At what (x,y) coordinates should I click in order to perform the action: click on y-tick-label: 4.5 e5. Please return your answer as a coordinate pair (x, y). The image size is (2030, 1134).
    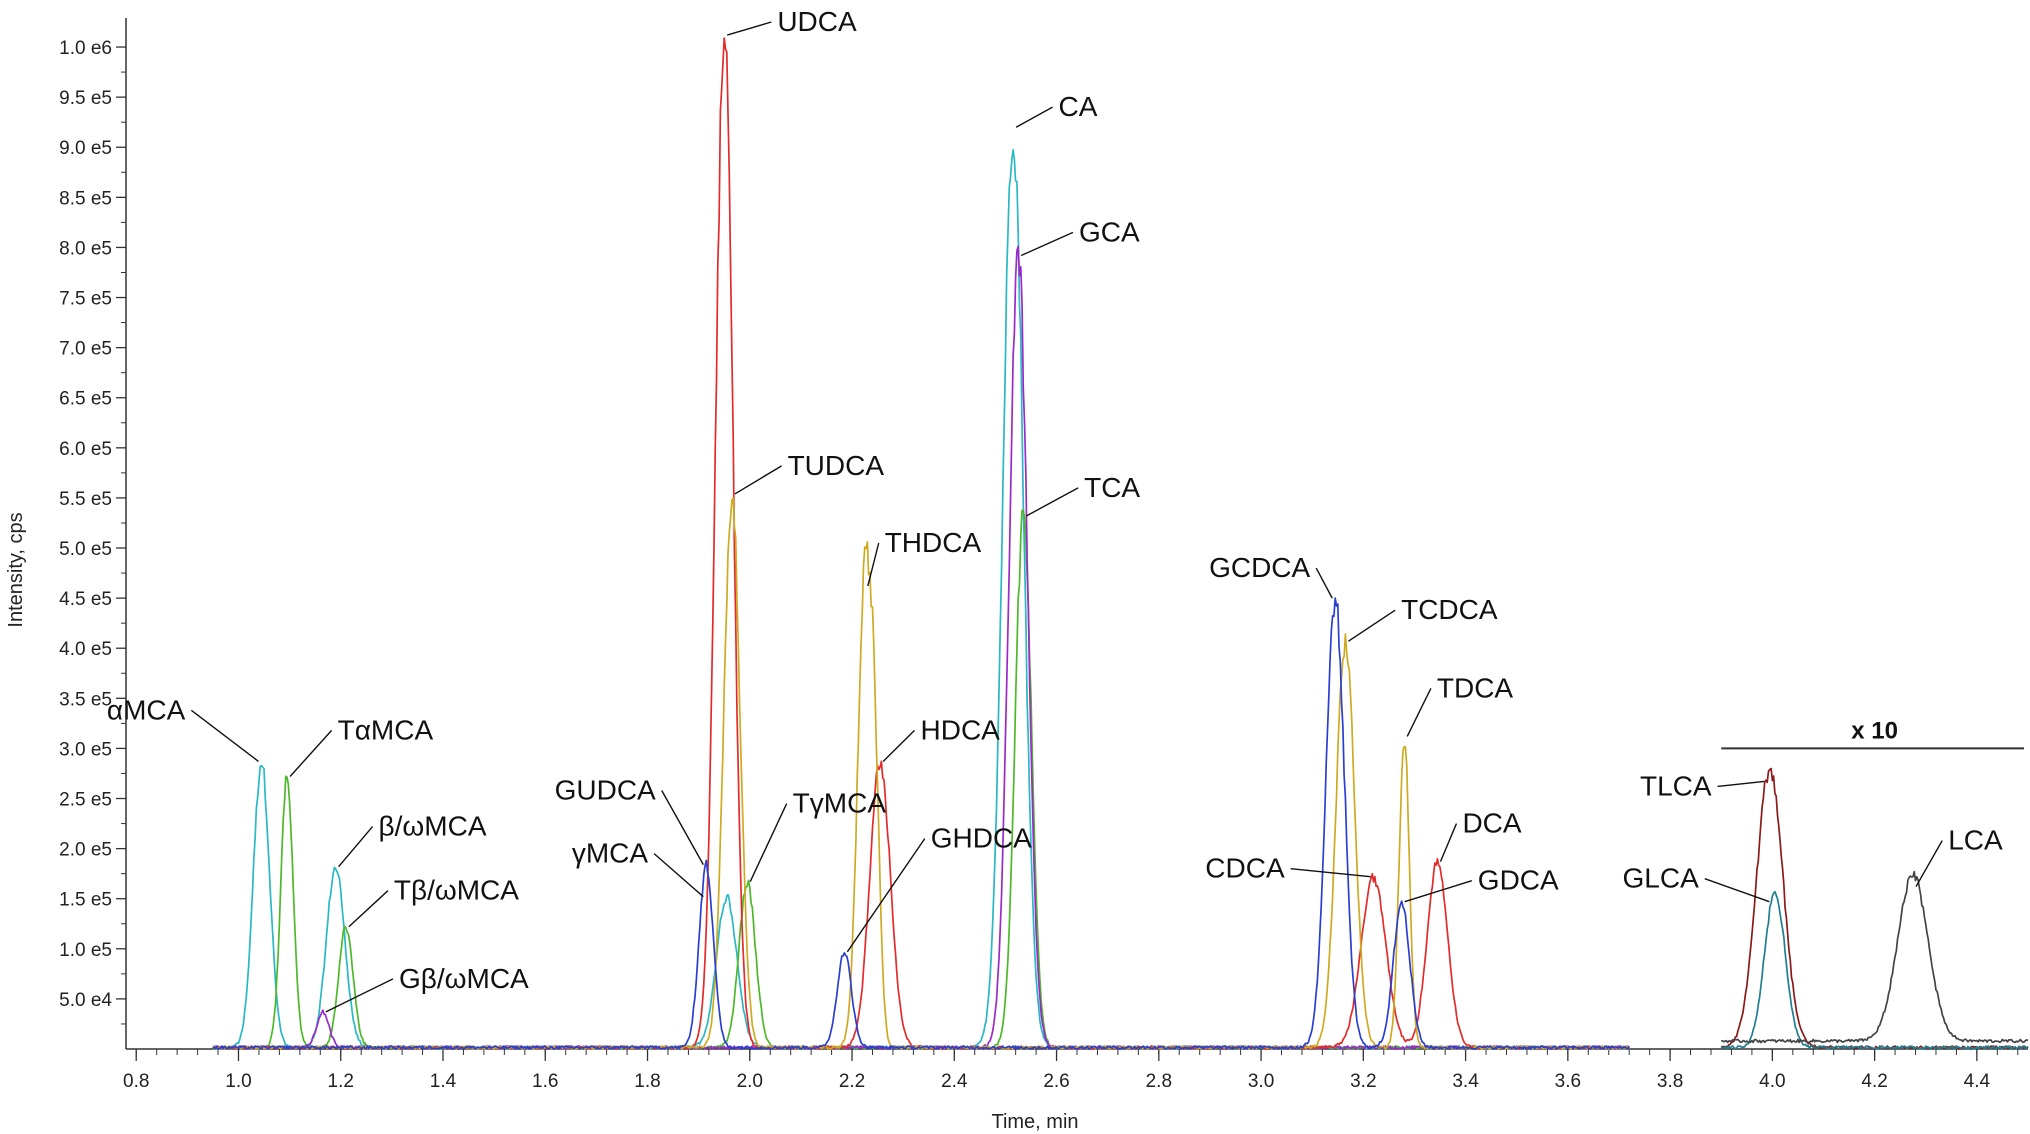
    Looking at the image, I should click on (85, 599).